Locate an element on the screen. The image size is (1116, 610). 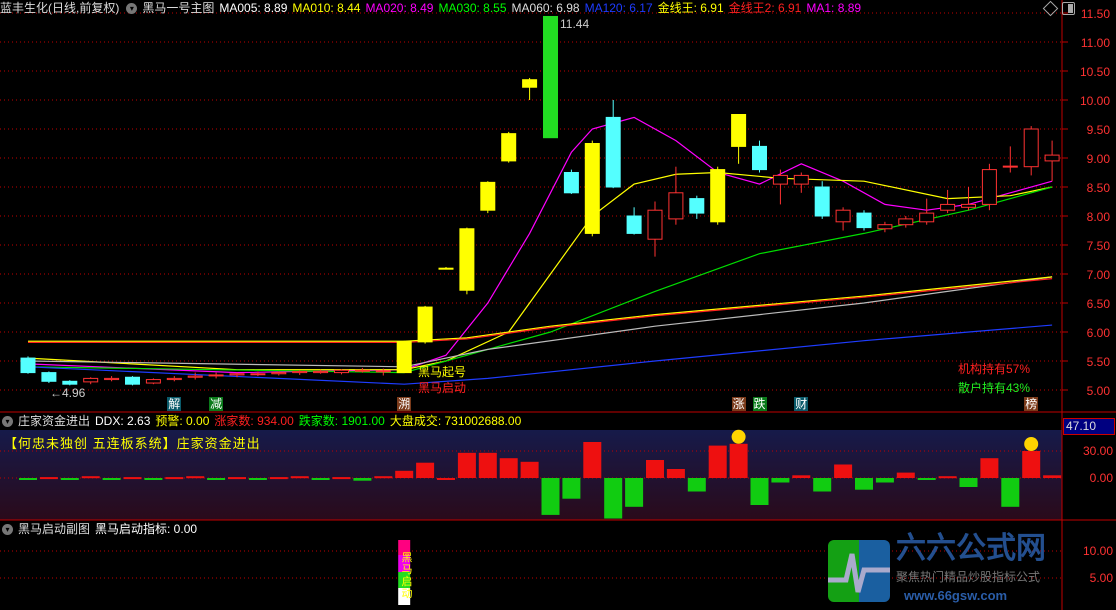
panel2-axis-tick: 30.00 is located at coordinates (1097, 451).